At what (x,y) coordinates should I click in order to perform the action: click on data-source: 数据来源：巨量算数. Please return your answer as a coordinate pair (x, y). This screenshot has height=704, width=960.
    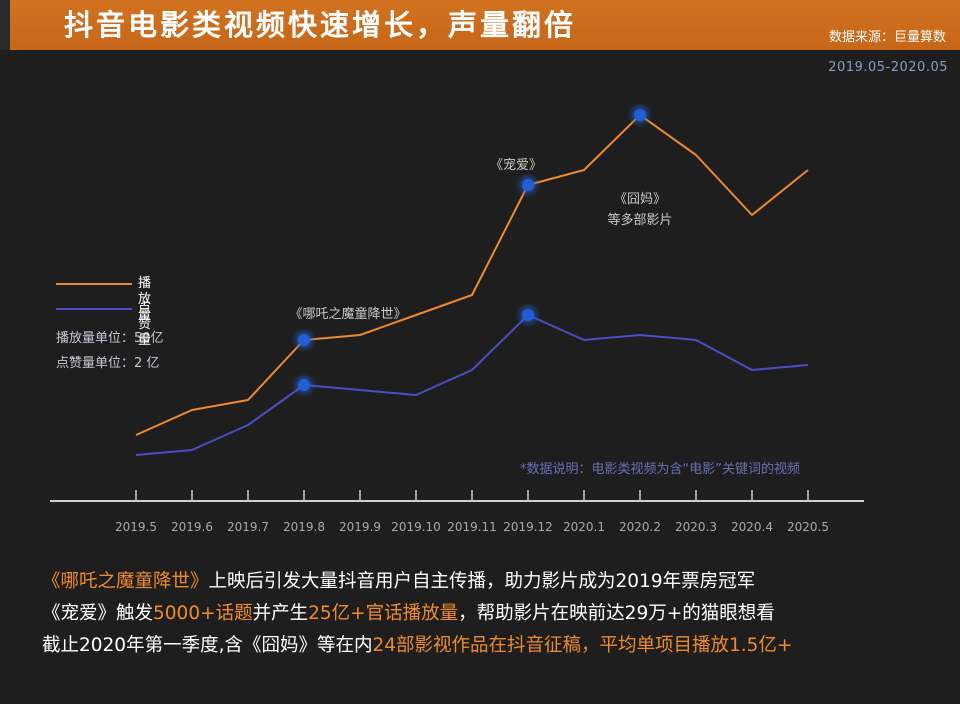
    Looking at the image, I should click on (887, 37).